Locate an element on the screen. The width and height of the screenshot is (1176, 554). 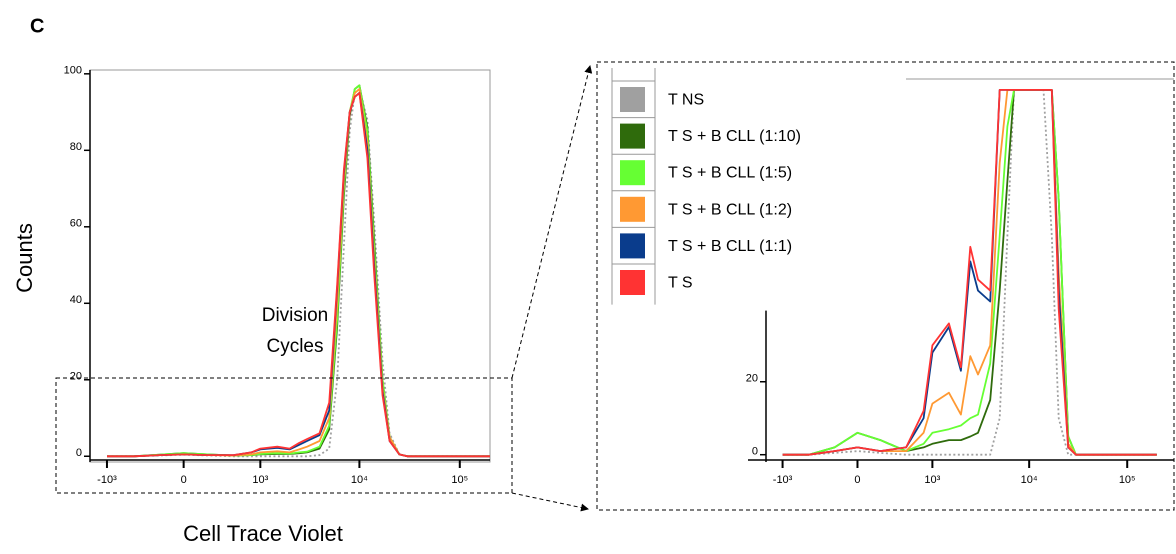
legend-label: T S + B CLL (1:10) is located at coordinates (734, 136).